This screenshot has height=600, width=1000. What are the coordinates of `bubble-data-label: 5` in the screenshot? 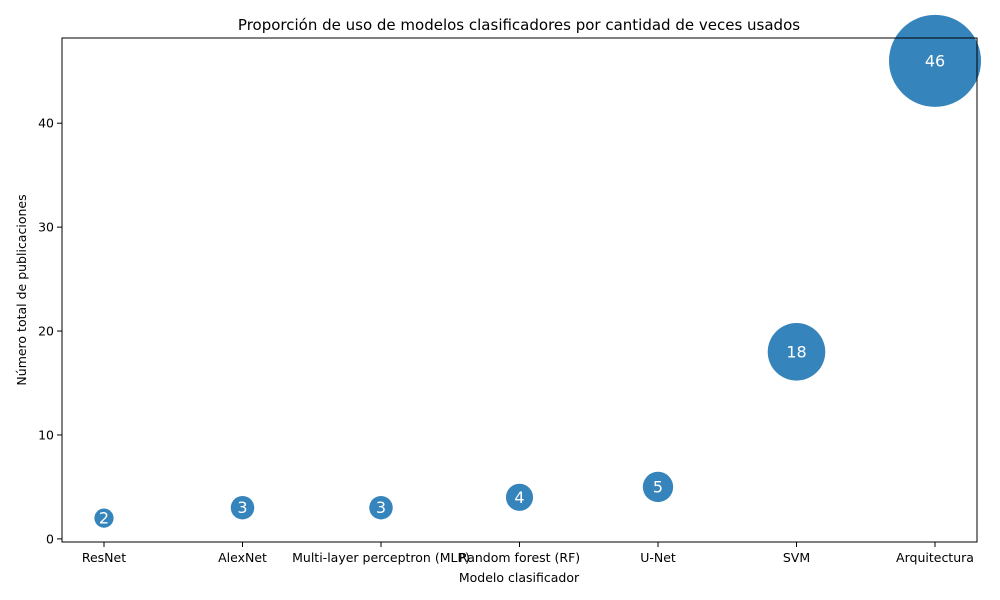 It's located at (658, 486).